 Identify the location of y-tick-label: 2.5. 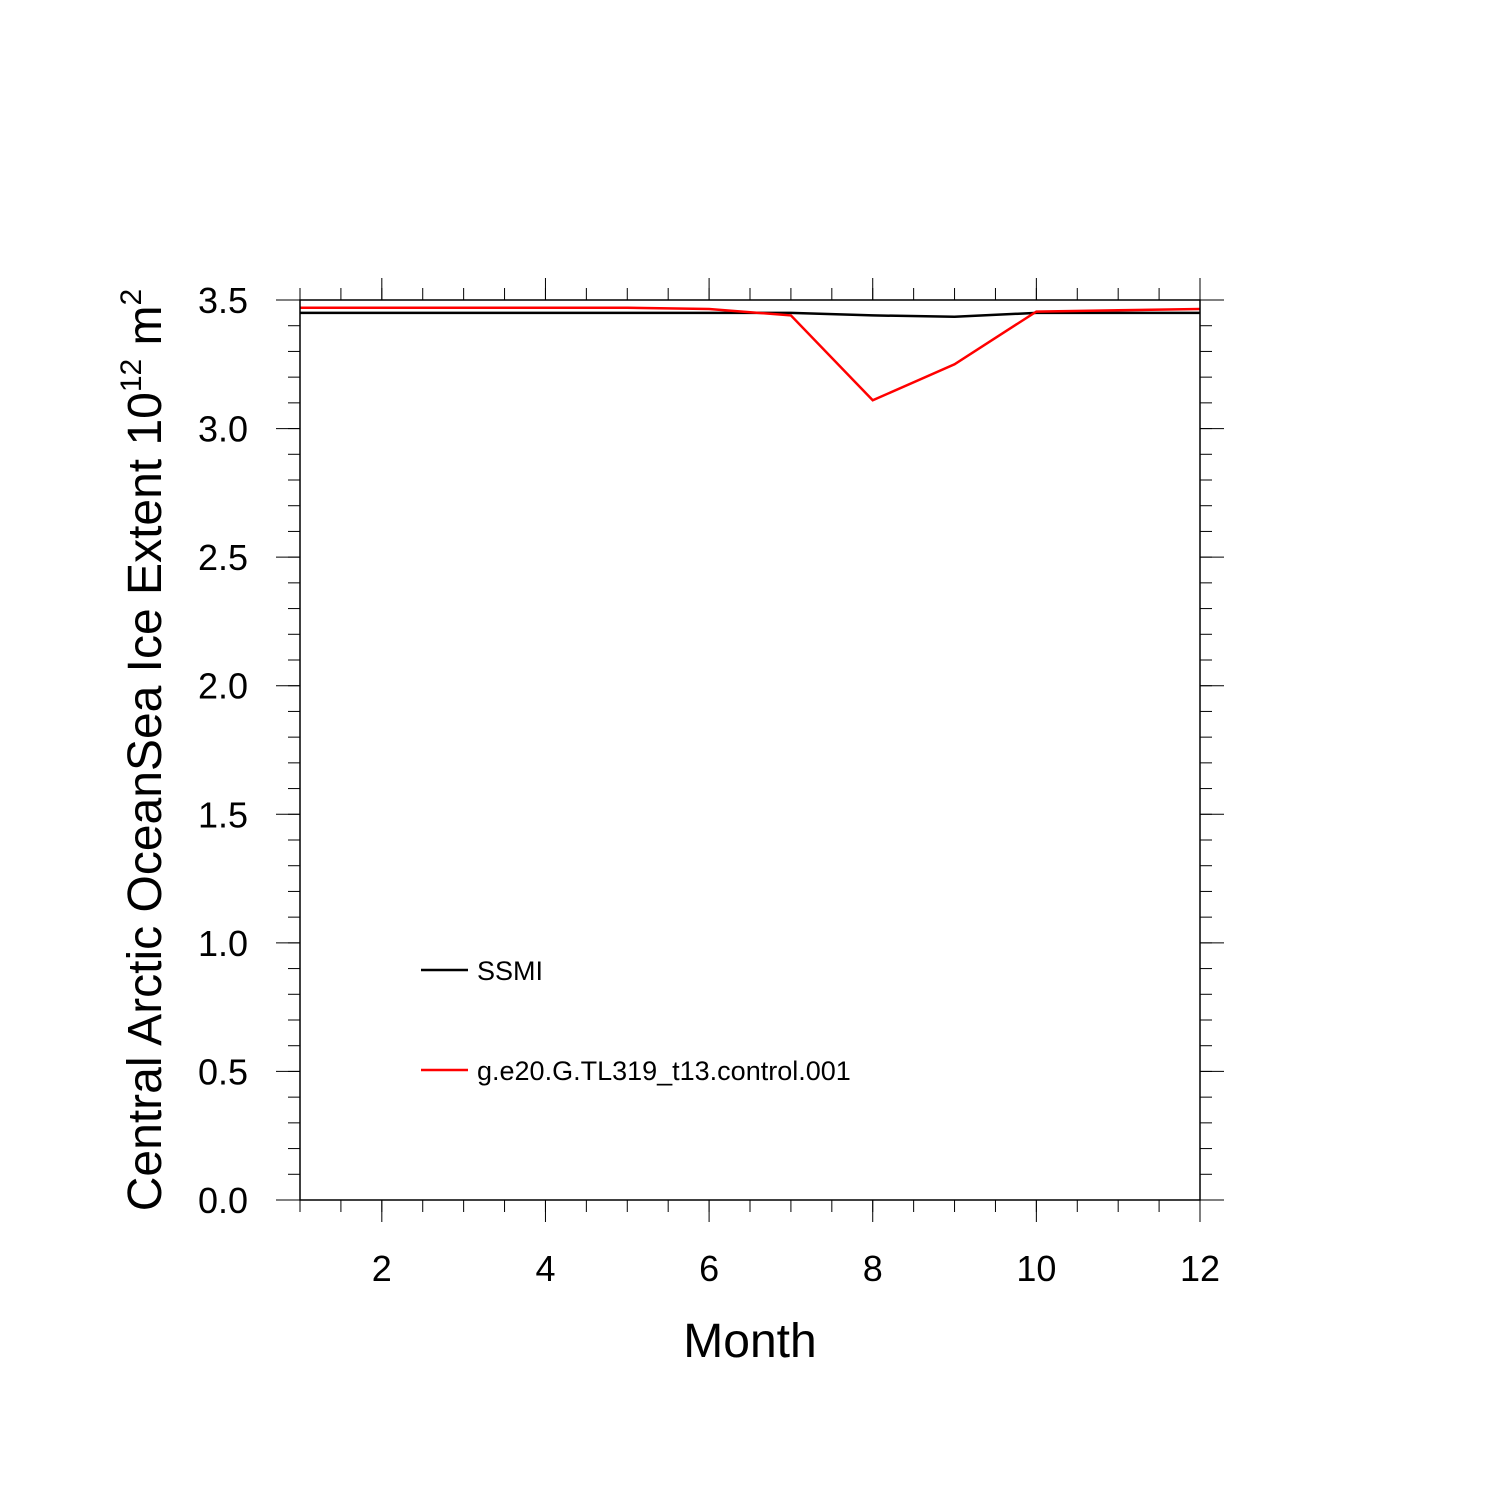
(223, 557).